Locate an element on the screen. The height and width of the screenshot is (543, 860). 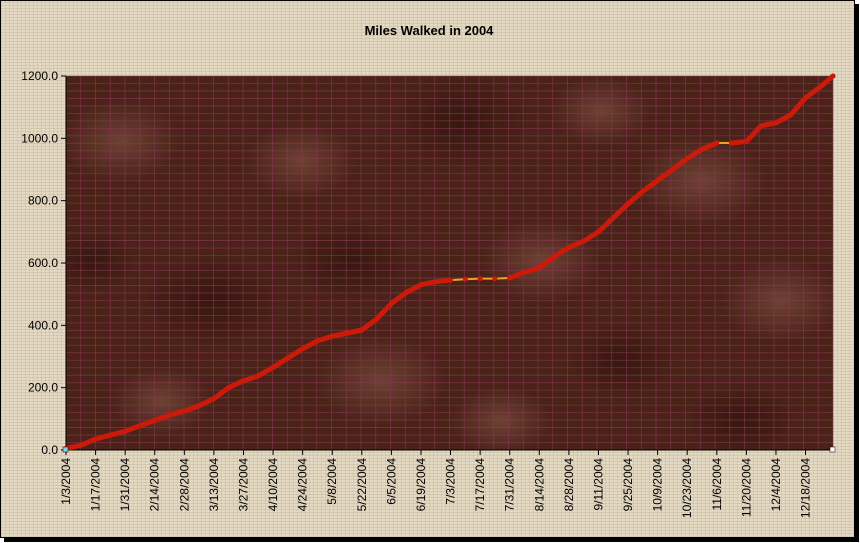
x-tick-label: 3/13/2004 is located at coordinates (214, 485).